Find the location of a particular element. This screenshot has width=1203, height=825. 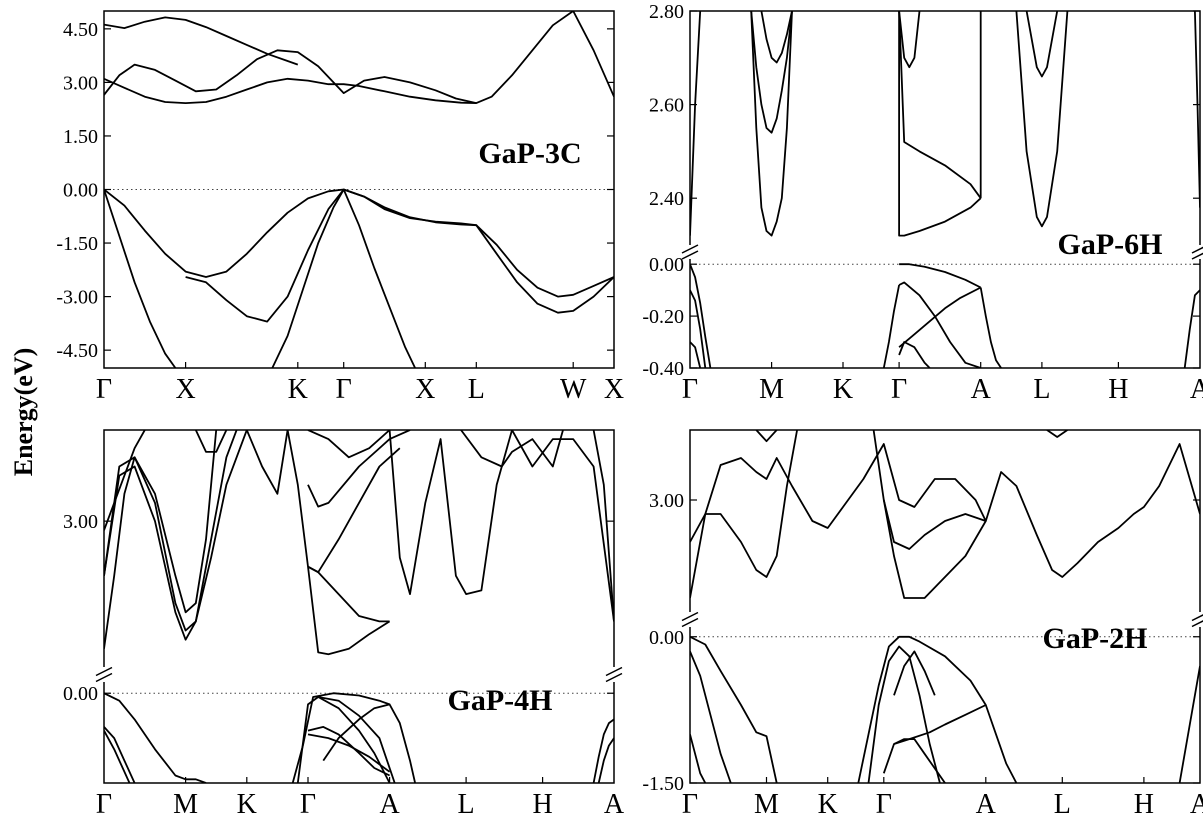

y-tick-label: -0.40 is located at coordinates (663, 369).